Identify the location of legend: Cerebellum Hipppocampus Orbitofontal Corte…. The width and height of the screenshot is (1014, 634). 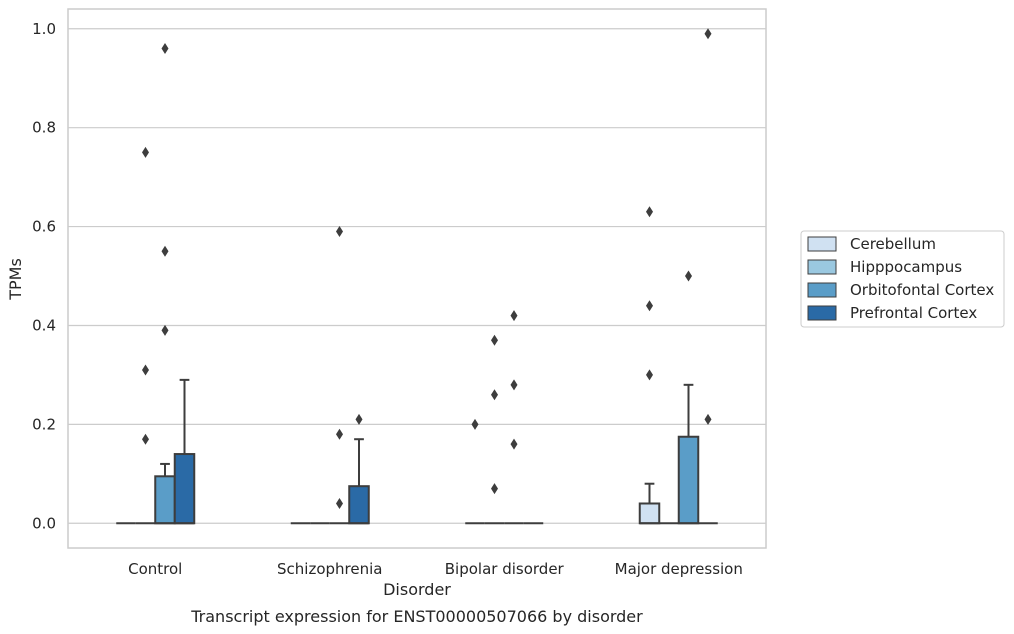
(902, 279).